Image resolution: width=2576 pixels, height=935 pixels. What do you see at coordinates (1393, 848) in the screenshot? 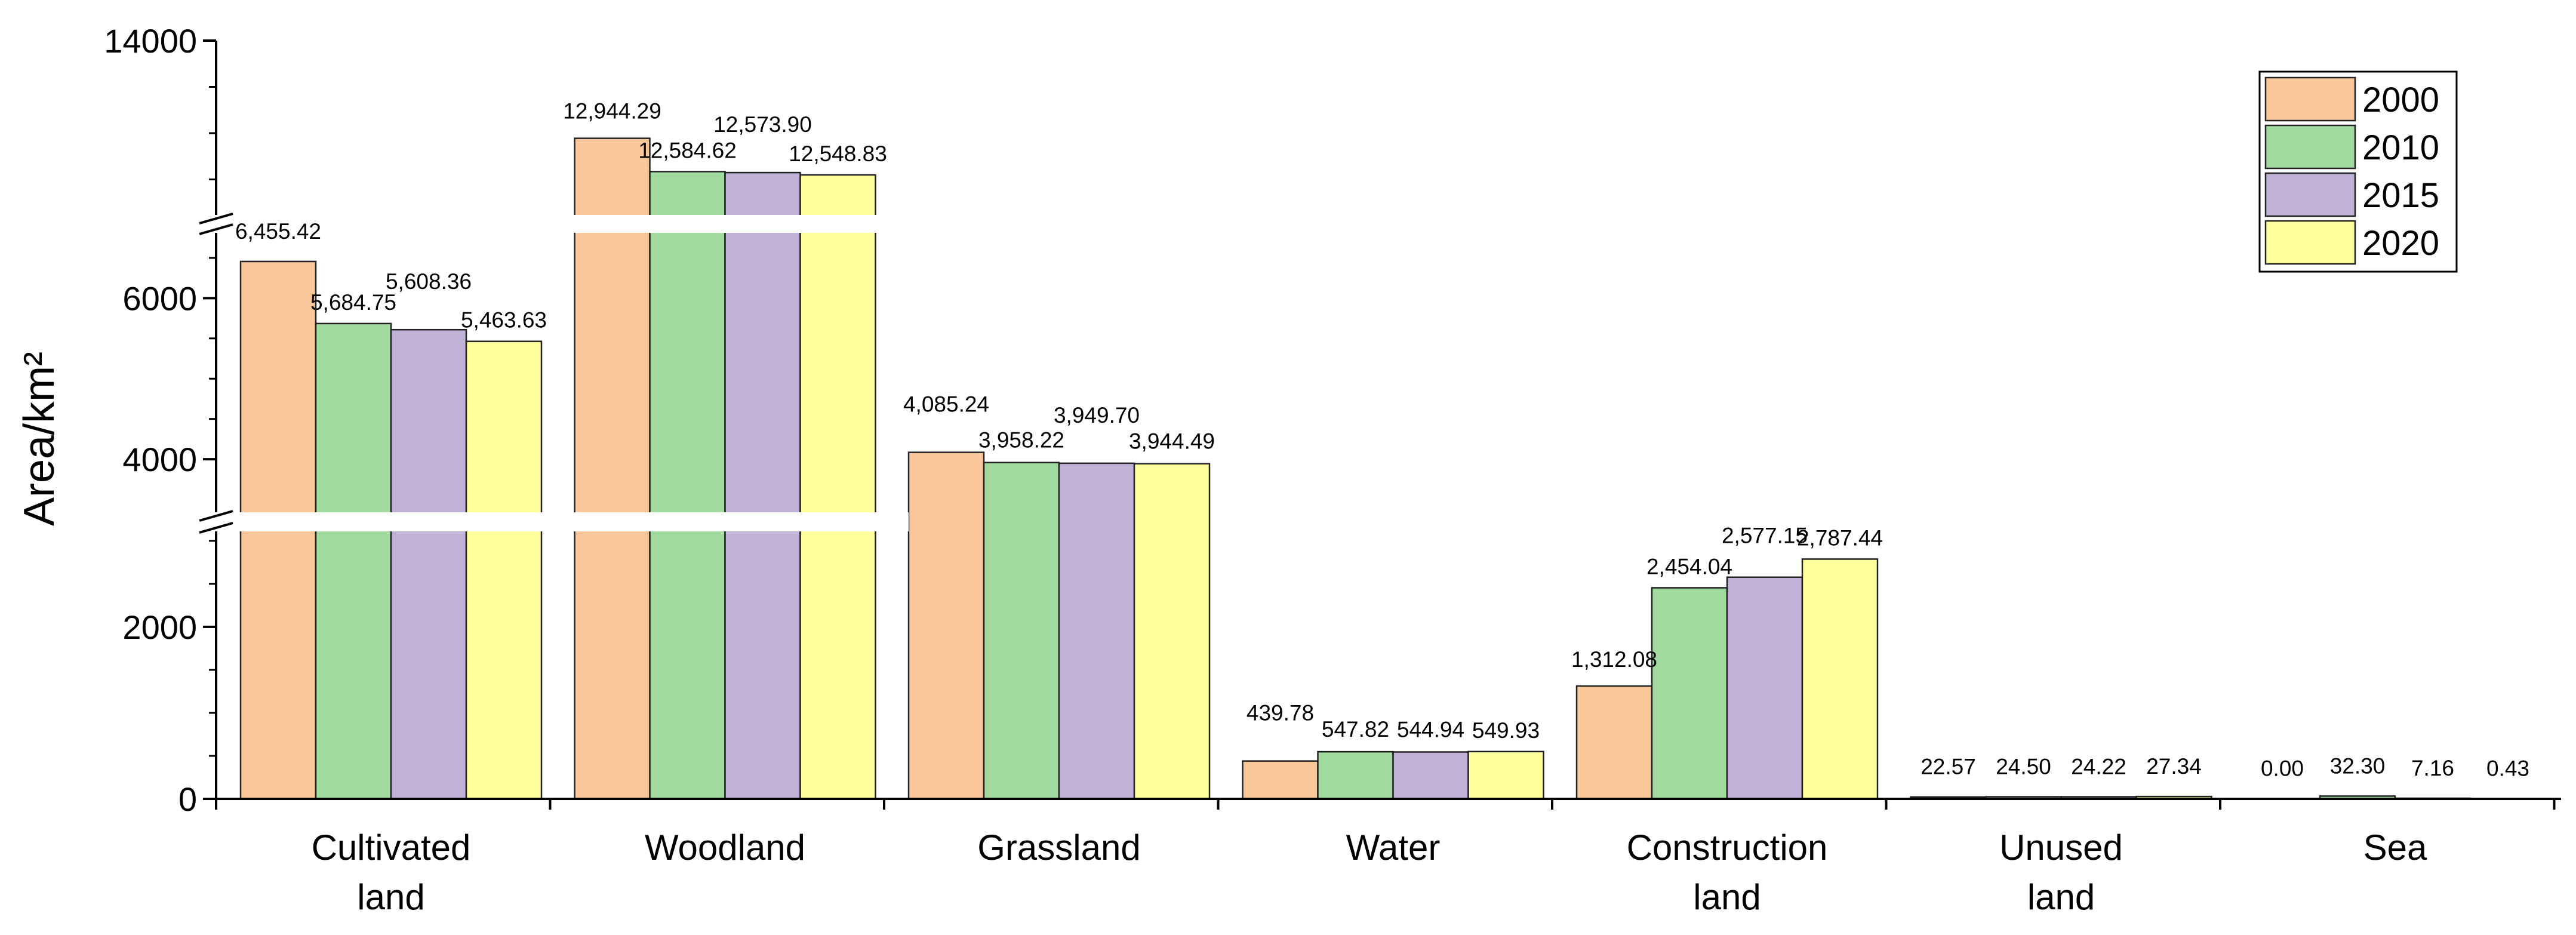
I see `category-label-3: Water` at bounding box center [1393, 848].